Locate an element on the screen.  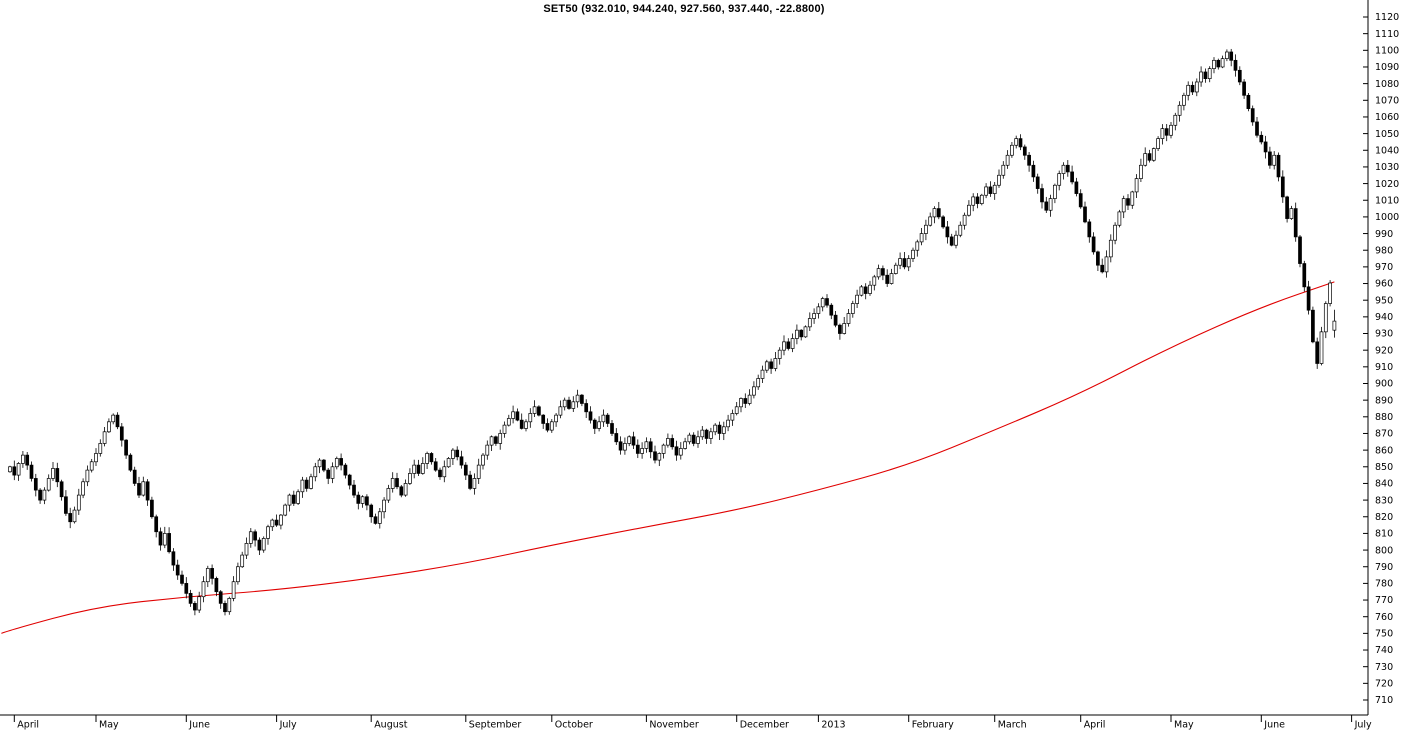
y-axis-label: 810 is located at coordinates (1384, 534).